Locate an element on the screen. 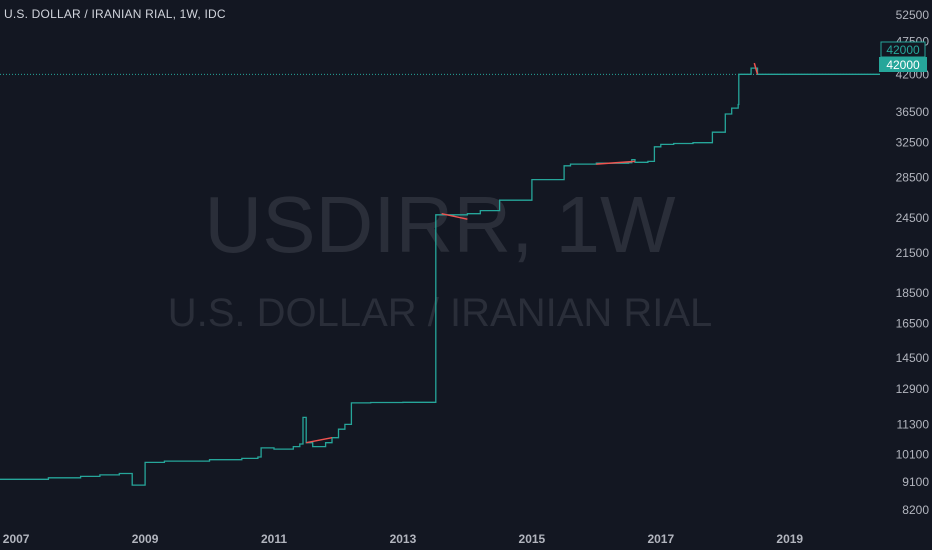 The width and height of the screenshot is (932, 550). y-tick-label: 12900 is located at coordinates (913, 389).